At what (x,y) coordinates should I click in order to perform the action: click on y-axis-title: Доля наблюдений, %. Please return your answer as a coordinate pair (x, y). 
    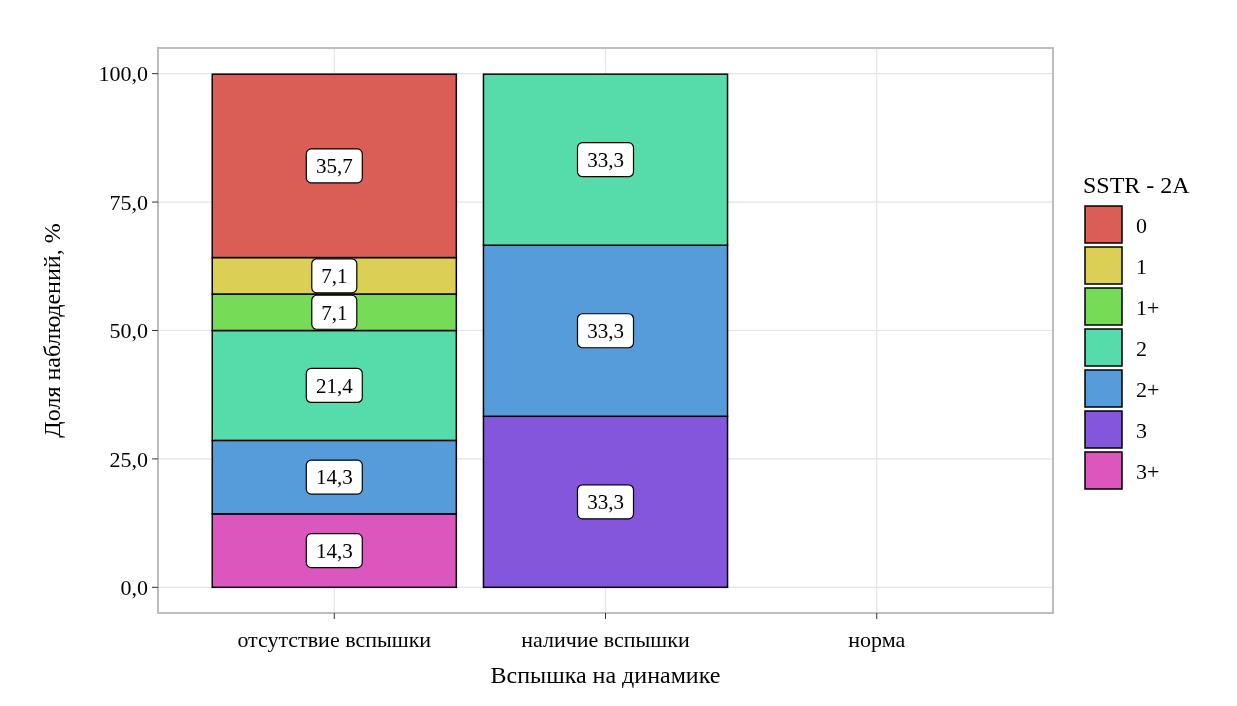
    Looking at the image, I should click on (52, 330).